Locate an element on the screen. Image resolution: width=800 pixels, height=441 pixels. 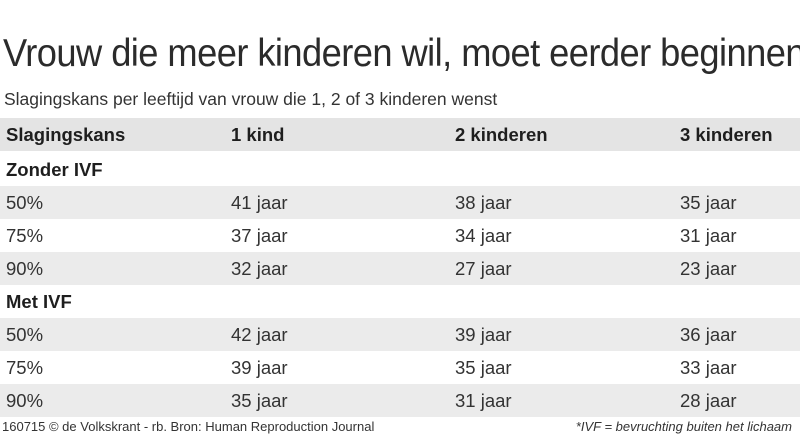
table-cell: 34 jaar is located at coordinates (483, 235).